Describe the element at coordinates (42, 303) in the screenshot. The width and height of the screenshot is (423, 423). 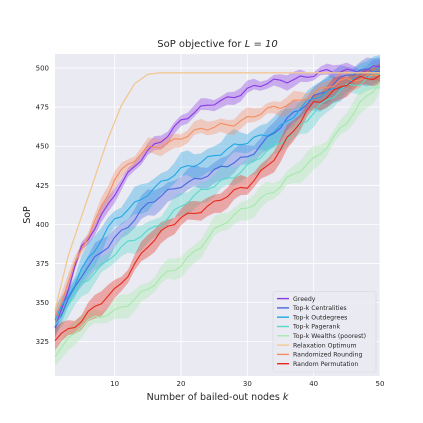
I see `y-tick-label: 350` at that location.